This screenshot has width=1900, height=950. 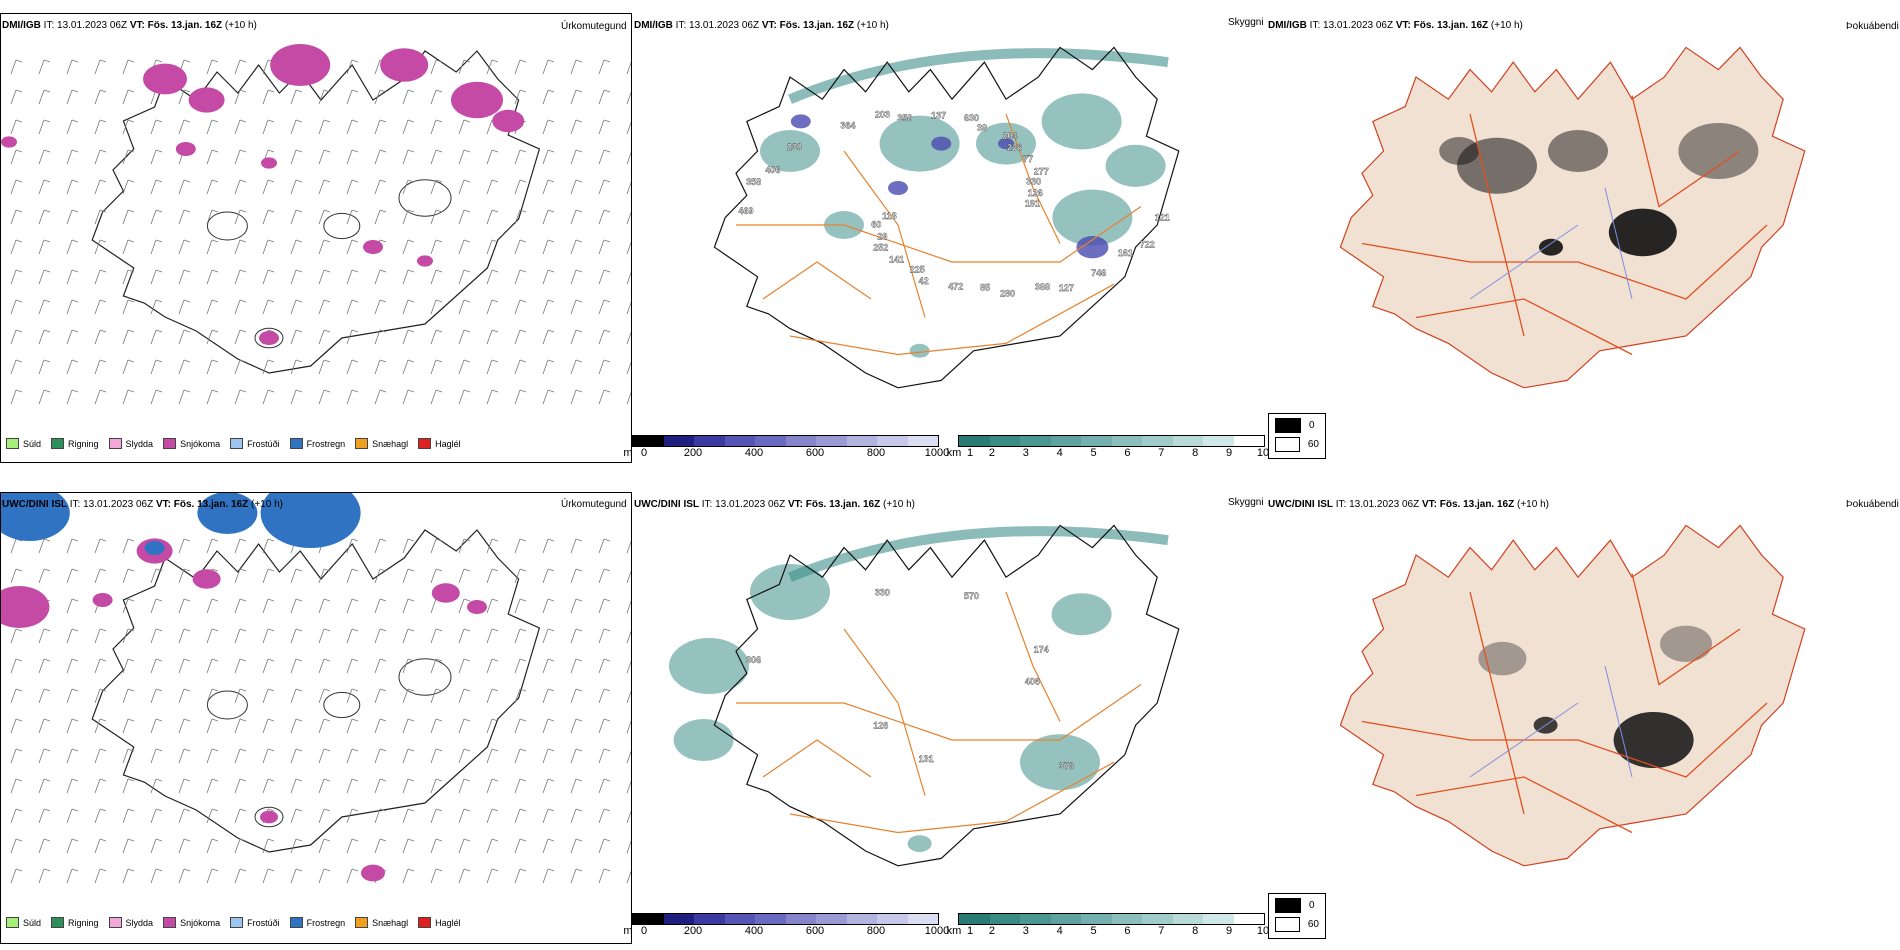 What do you see at coordinates (955, 286) in the screenshot?
I see `cloud-base-label: 472` at bounding box center [955, 286].